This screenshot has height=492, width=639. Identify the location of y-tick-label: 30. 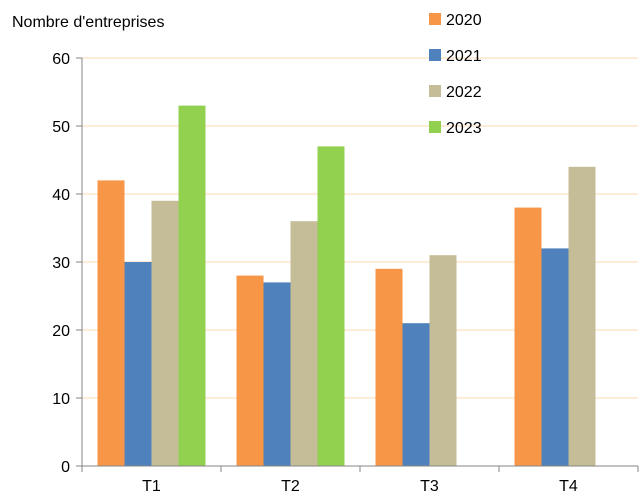
(61, 263).